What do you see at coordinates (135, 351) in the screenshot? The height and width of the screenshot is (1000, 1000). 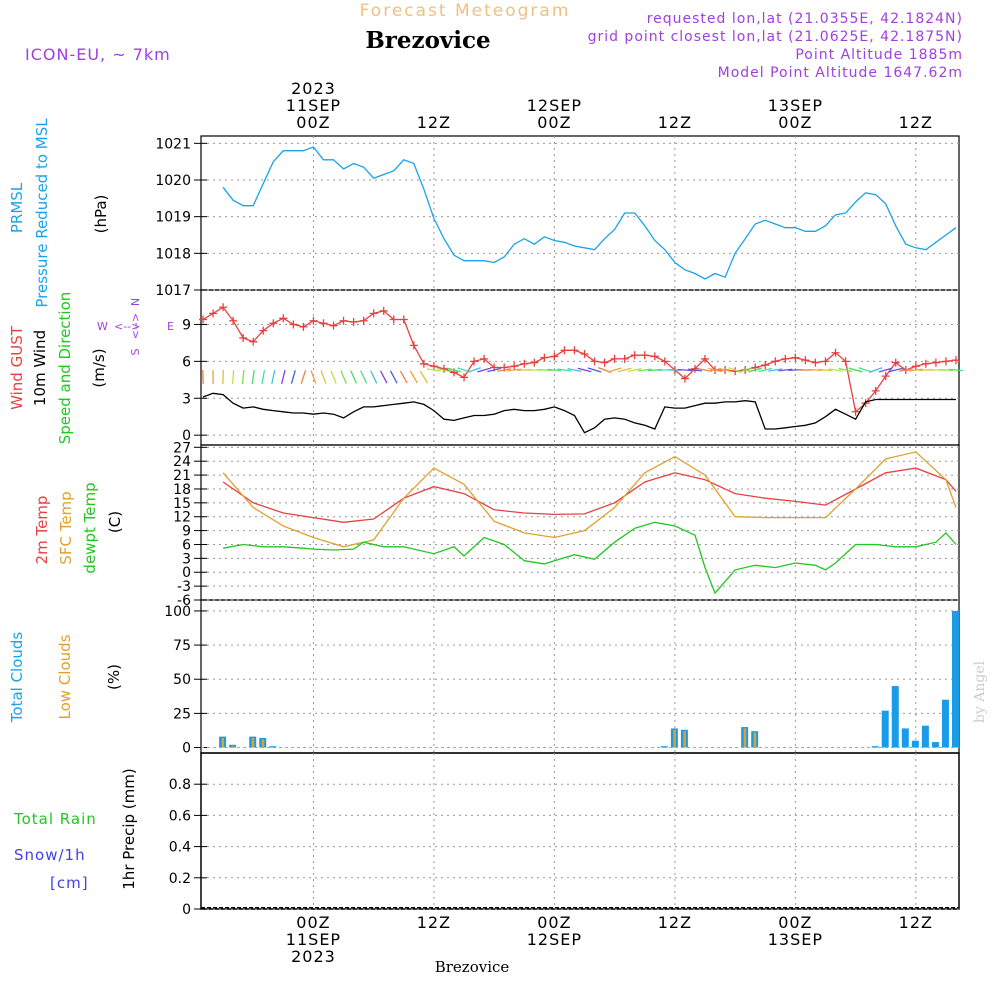 I see `compass-s: S` at bounding box center [135, 351].